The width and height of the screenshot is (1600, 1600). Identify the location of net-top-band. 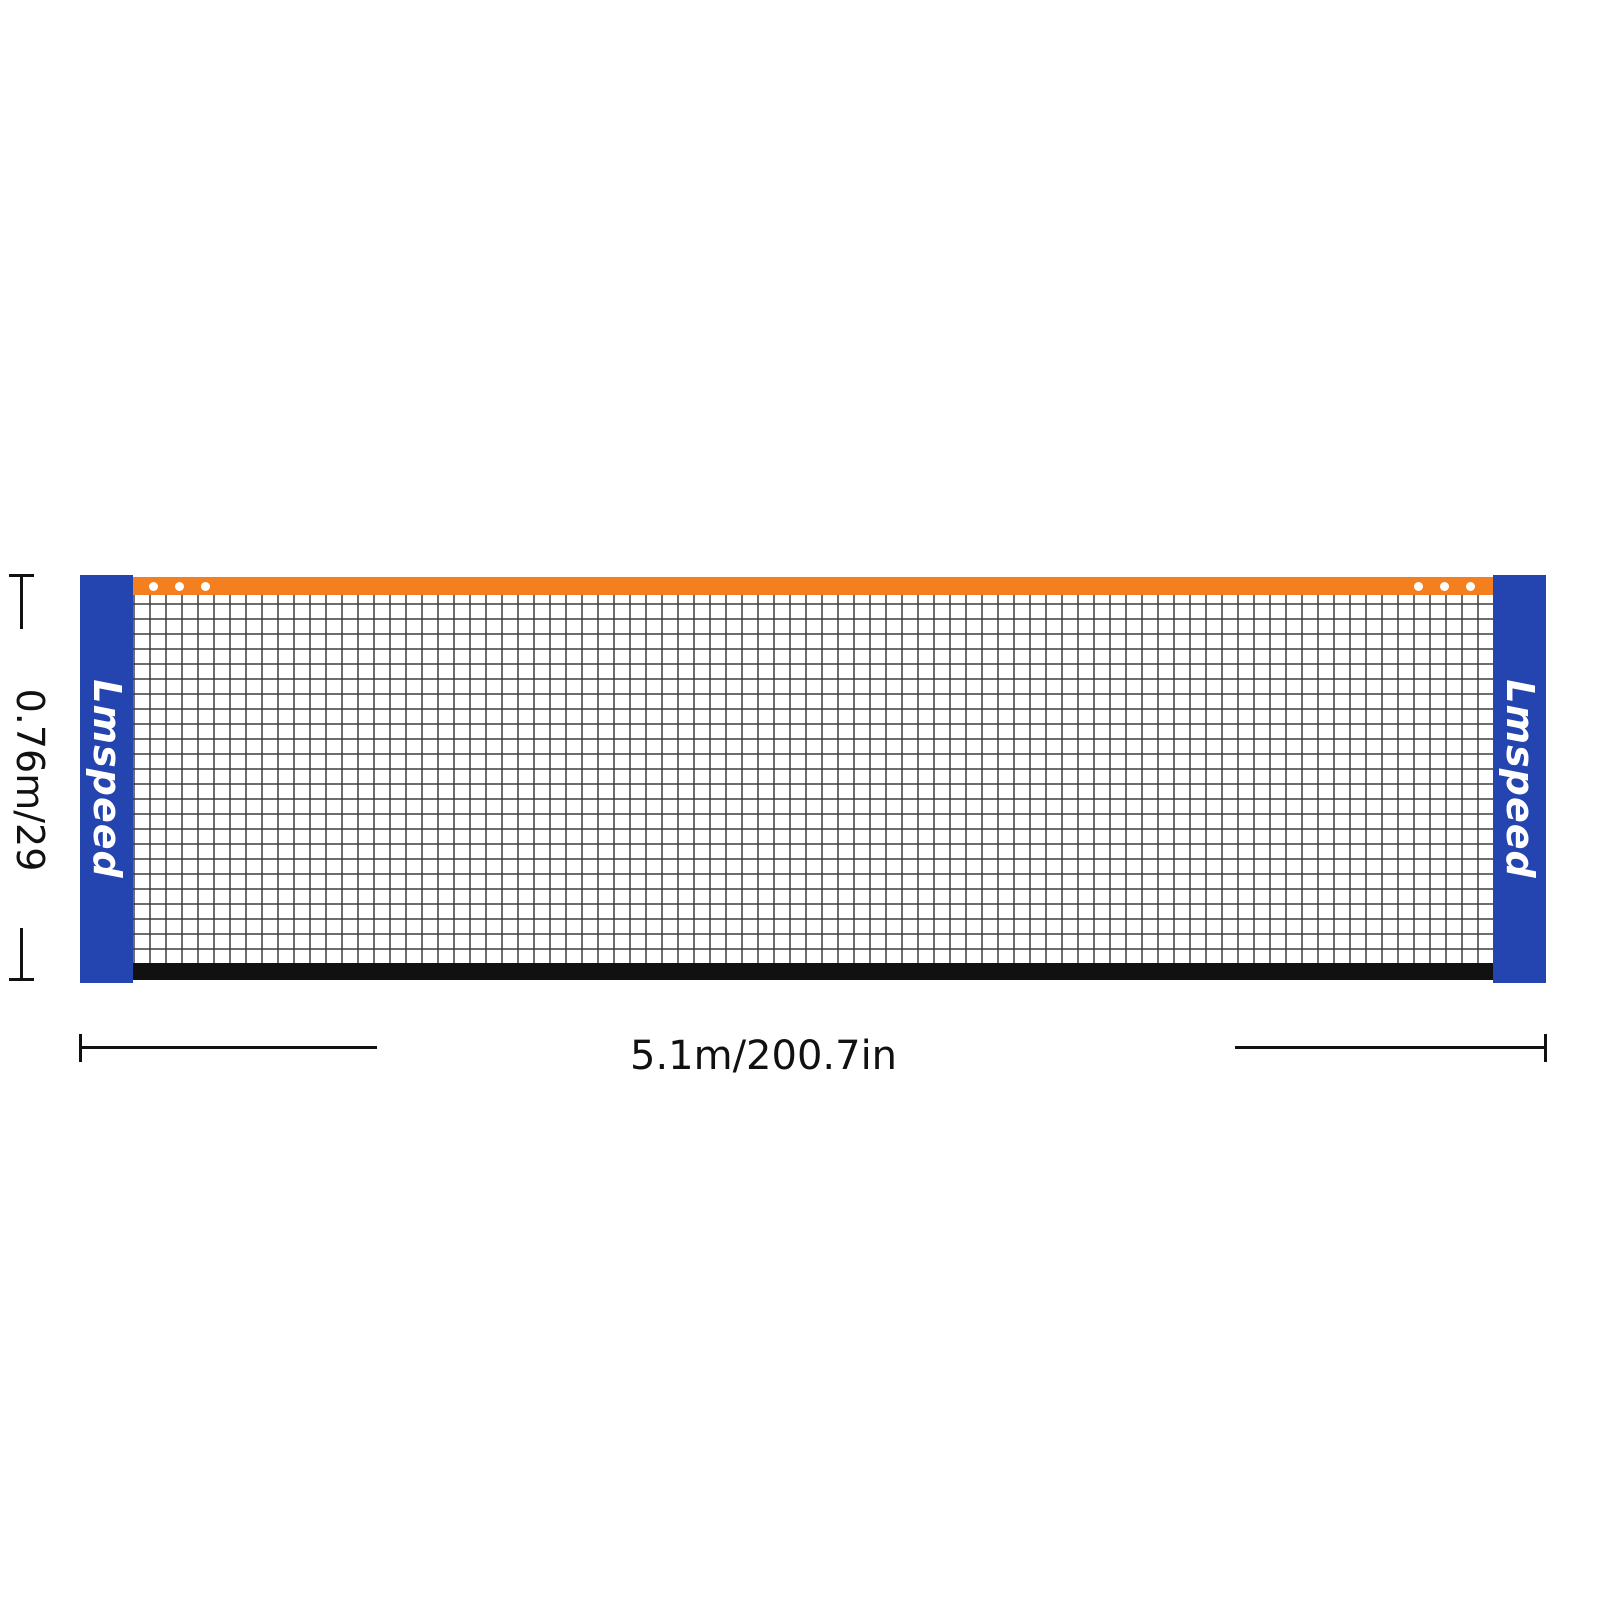
(813, 586).